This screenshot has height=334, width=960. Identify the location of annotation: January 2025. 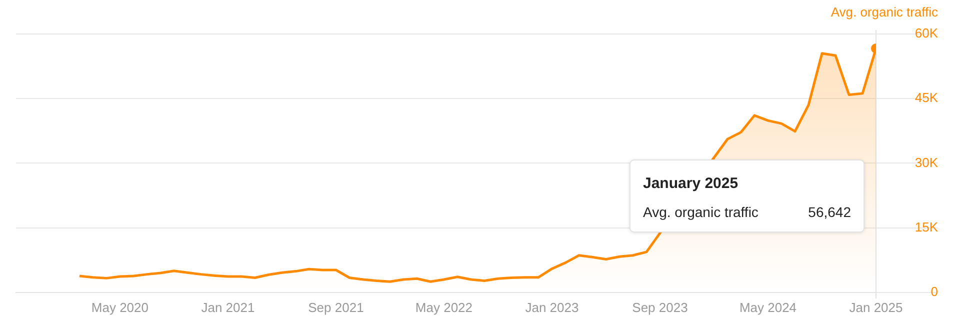
(690, 183).